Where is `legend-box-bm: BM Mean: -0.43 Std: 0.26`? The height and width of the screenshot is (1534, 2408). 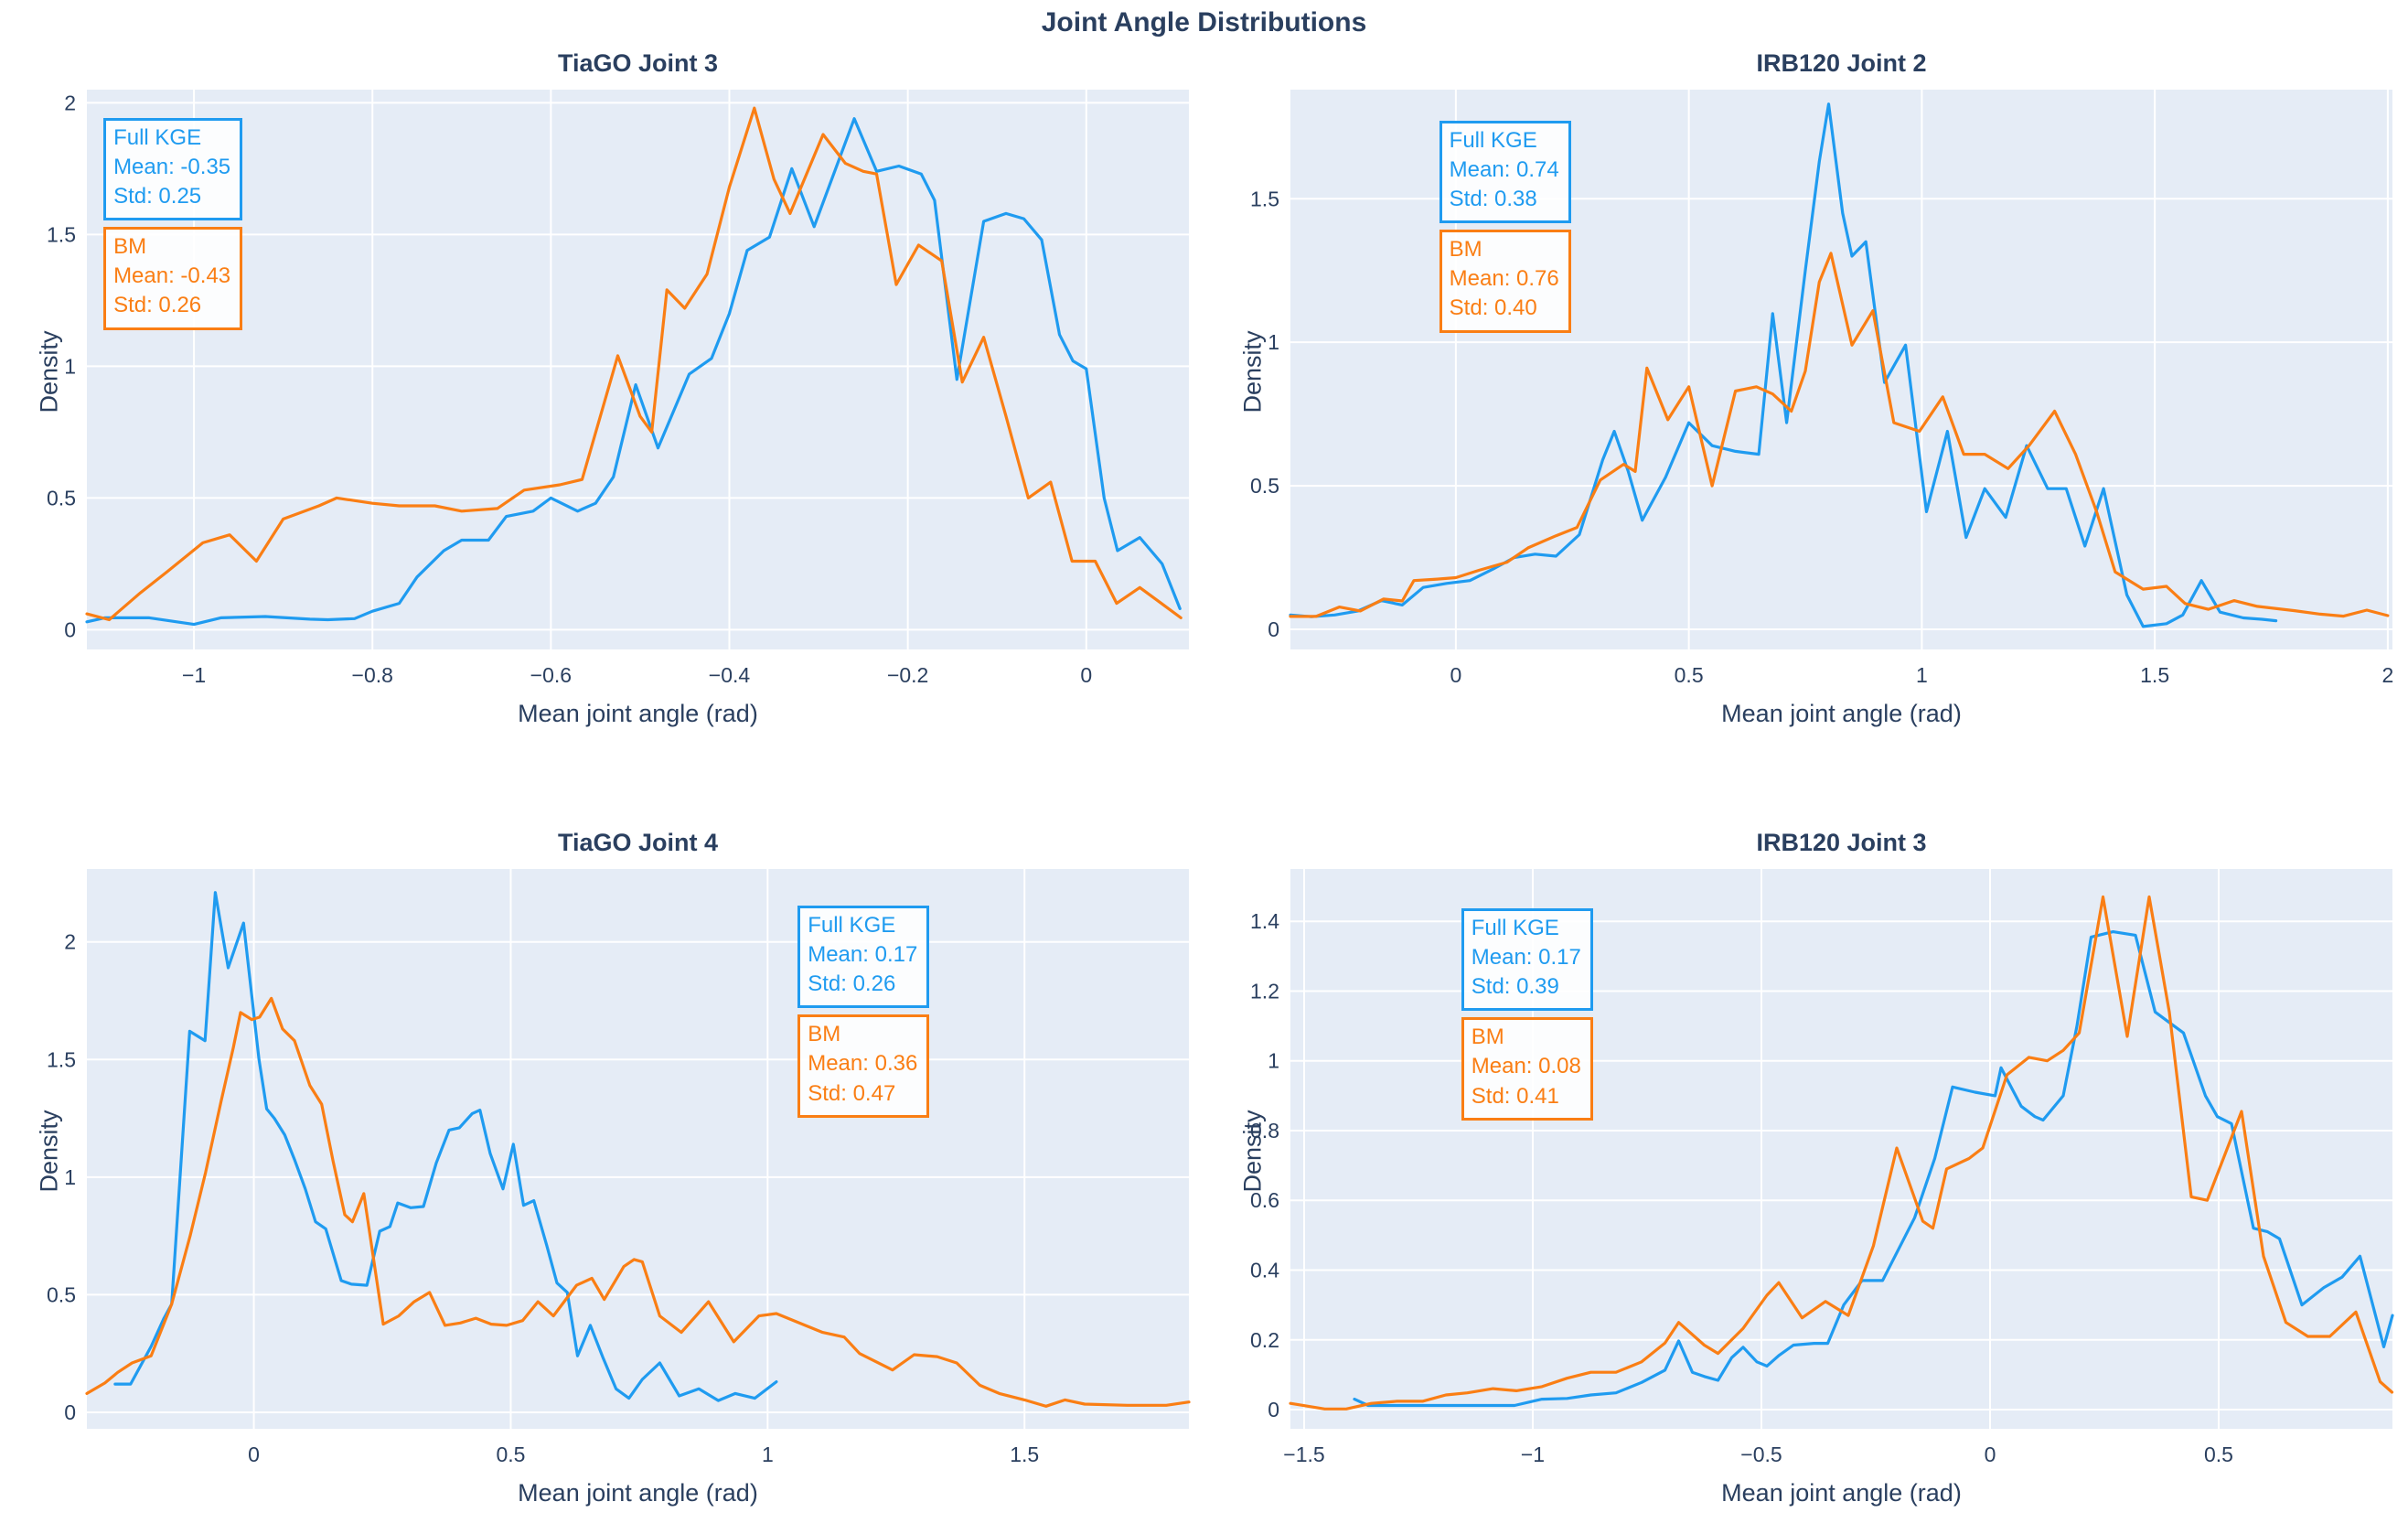 legend-box-bm: BM Mean: -0.43 Std: 0.26 is located at coordinates (173, 278).